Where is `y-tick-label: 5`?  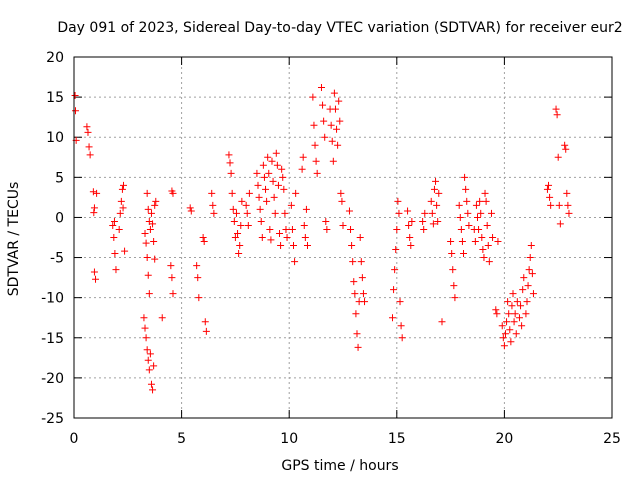
y-tick-label: 5 is located at coordinates (59, 178).